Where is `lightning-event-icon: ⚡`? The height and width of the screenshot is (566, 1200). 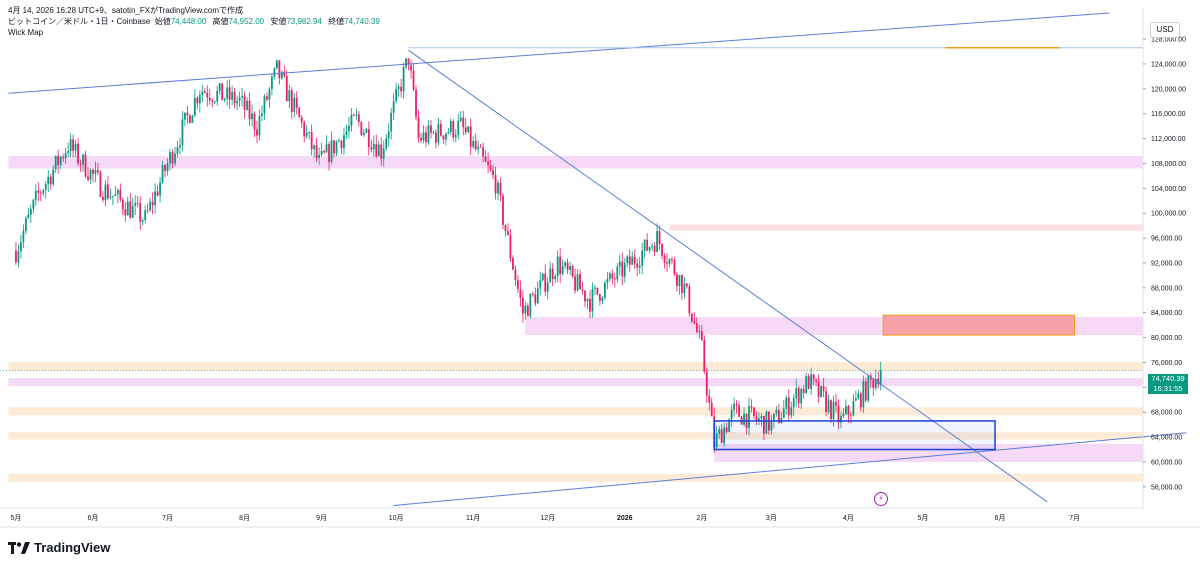
lightning-event-icon: ⚡ is located at coordinates (881, 499).